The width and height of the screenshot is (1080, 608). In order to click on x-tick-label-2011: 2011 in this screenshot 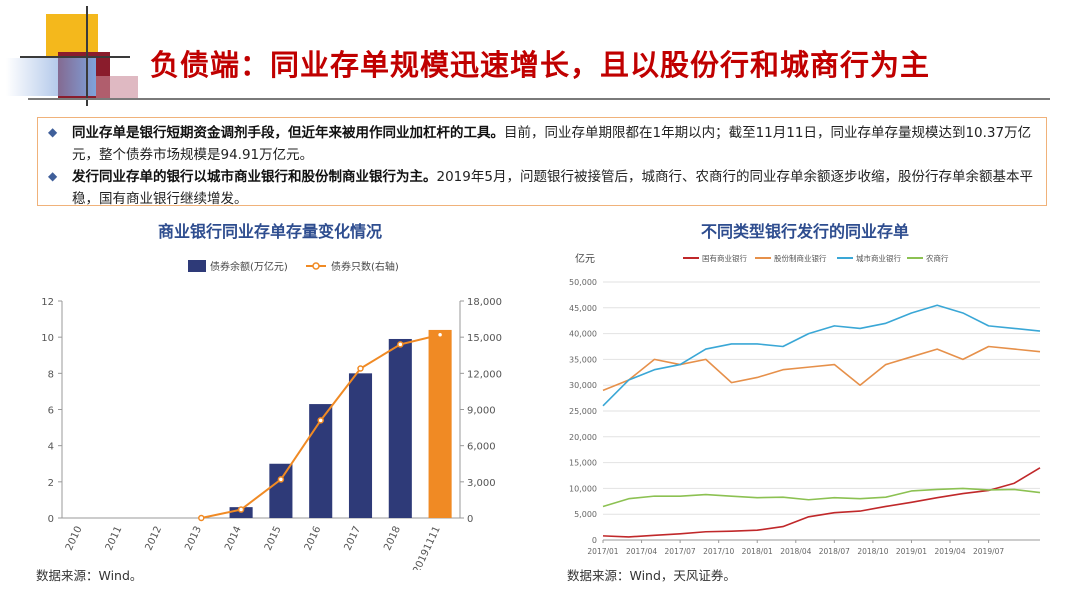, I will do `click(114, 539)`.